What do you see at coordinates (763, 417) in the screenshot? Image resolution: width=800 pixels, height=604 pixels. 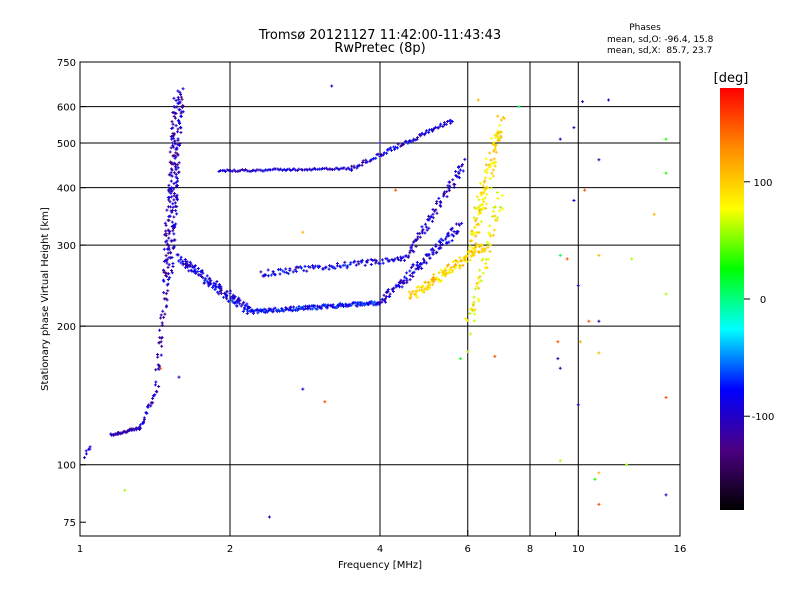 I see `colorbar-tick-label: -100` at bounding box center [763, 417].